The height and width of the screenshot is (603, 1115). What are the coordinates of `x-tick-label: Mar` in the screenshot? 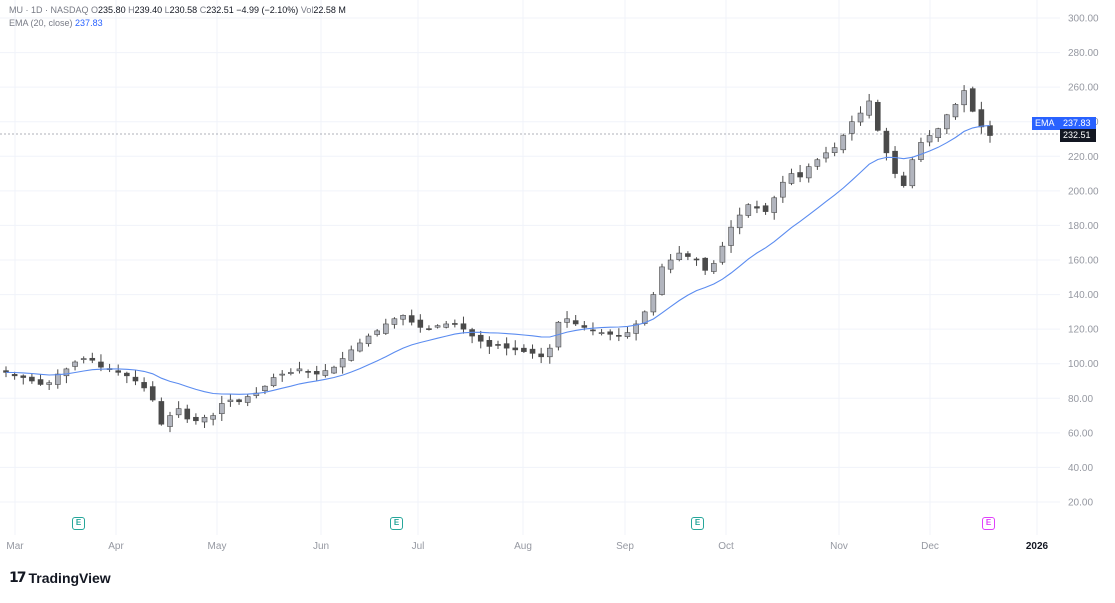 It's located at (15, 546).